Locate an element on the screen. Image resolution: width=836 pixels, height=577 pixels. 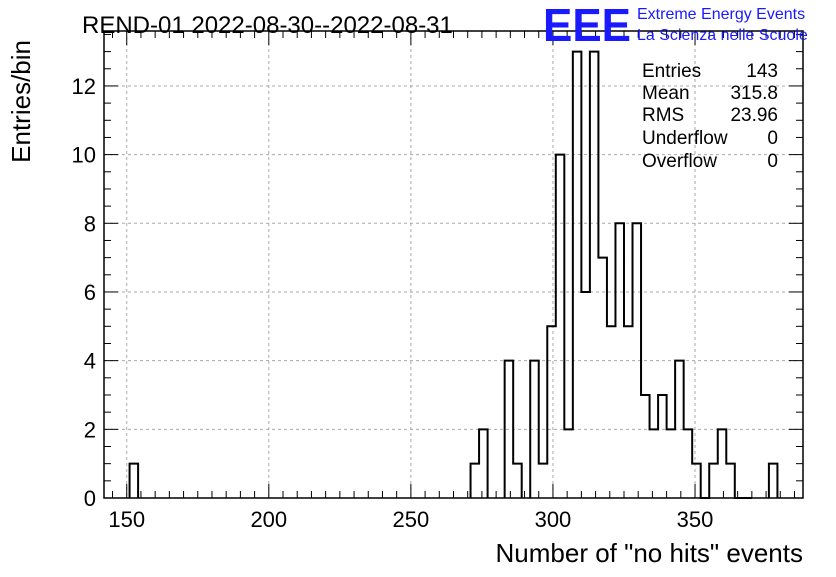
y-tick-label: 0 is located at coordinates (90, 498).